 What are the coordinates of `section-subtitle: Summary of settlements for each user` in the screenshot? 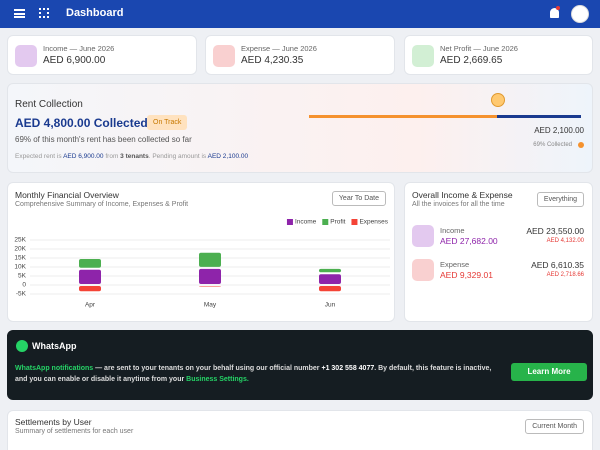 It's located at (74, 431).